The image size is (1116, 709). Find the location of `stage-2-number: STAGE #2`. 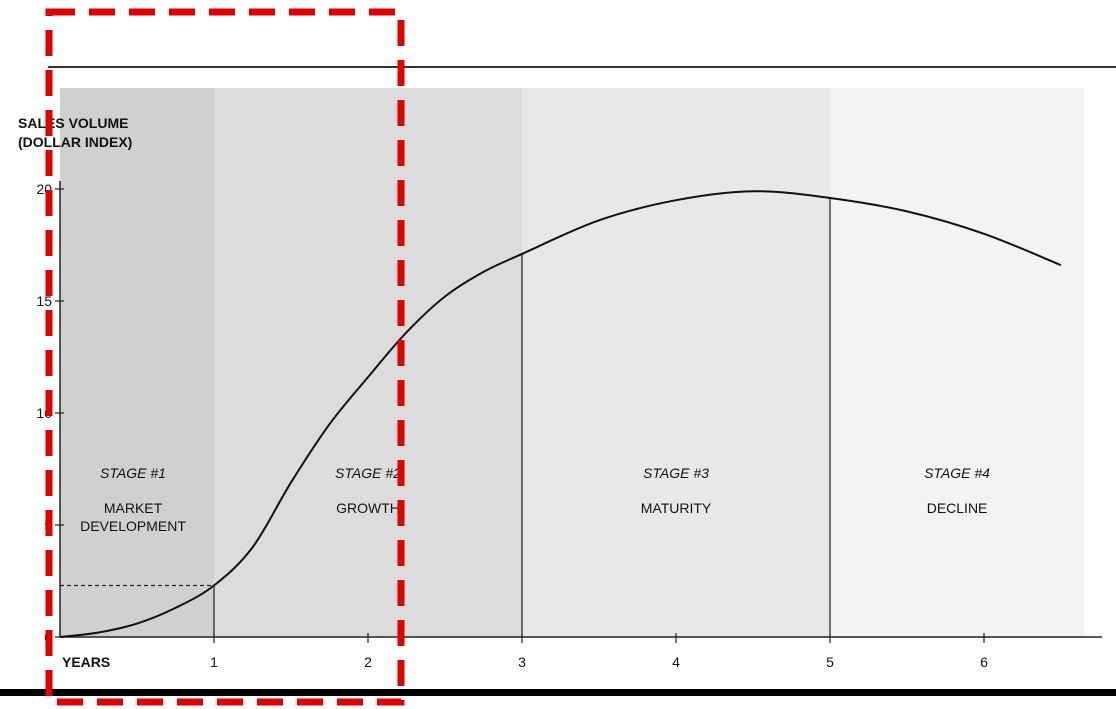

stage-2-number: STAGE #2 is located at coordinates (368, 473).